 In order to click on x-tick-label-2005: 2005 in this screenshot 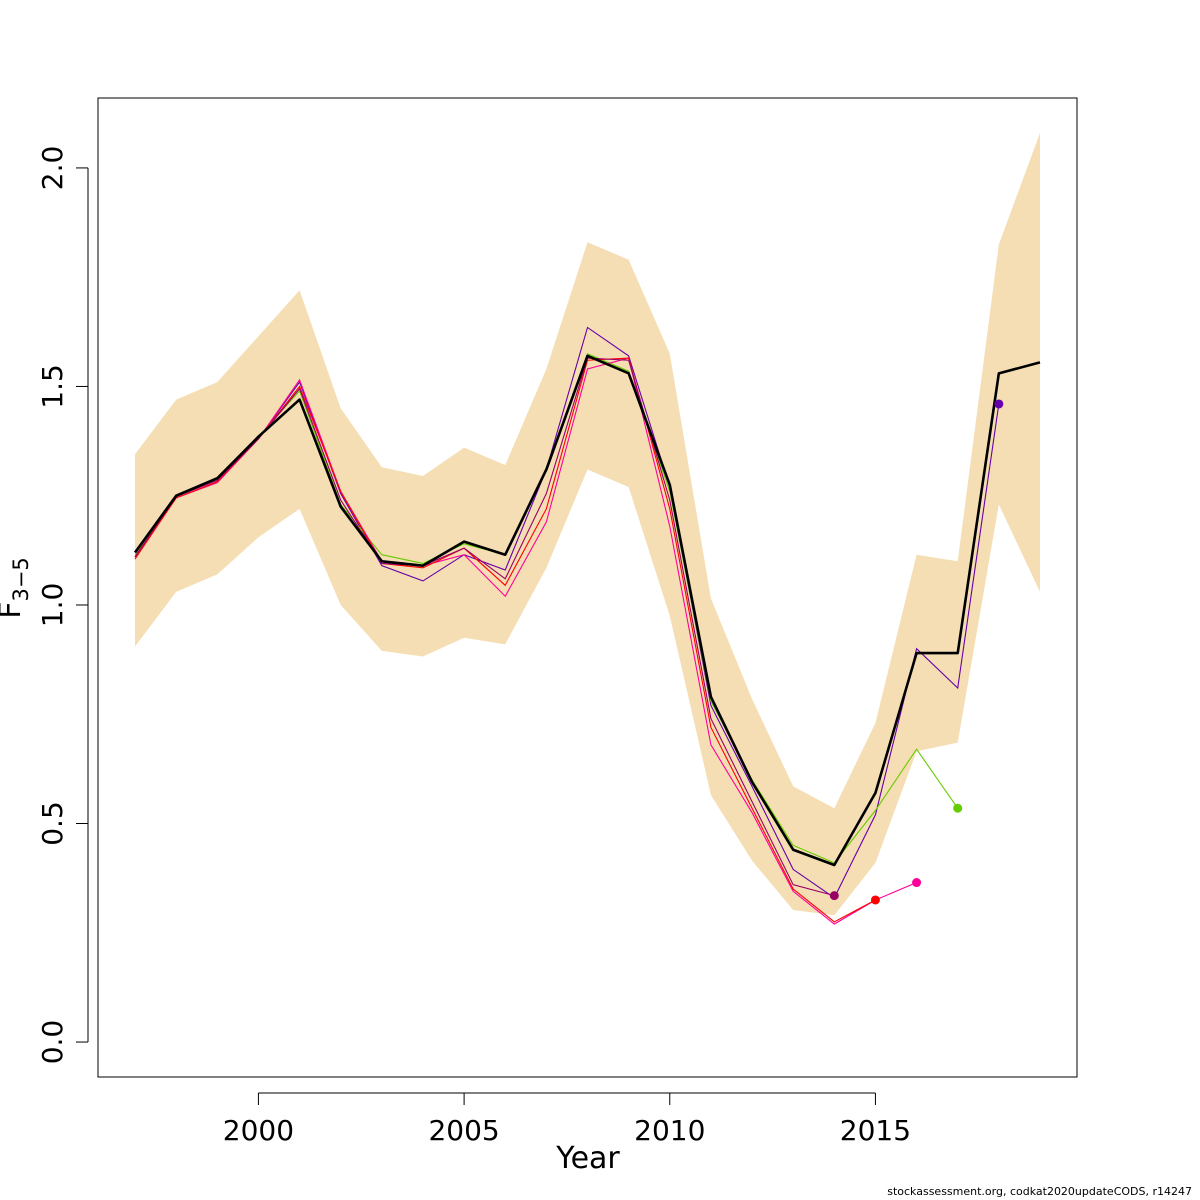, I will do `click(463, 1130)`.